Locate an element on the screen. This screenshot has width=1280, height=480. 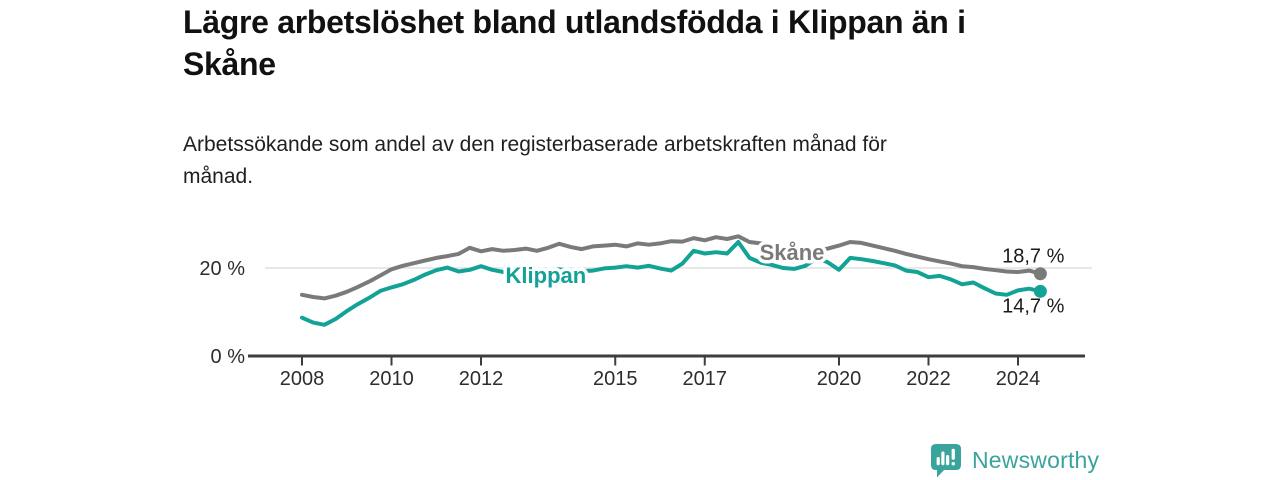
series-inline-label-Klippan: Klippan is located at coordinates (546, 275).